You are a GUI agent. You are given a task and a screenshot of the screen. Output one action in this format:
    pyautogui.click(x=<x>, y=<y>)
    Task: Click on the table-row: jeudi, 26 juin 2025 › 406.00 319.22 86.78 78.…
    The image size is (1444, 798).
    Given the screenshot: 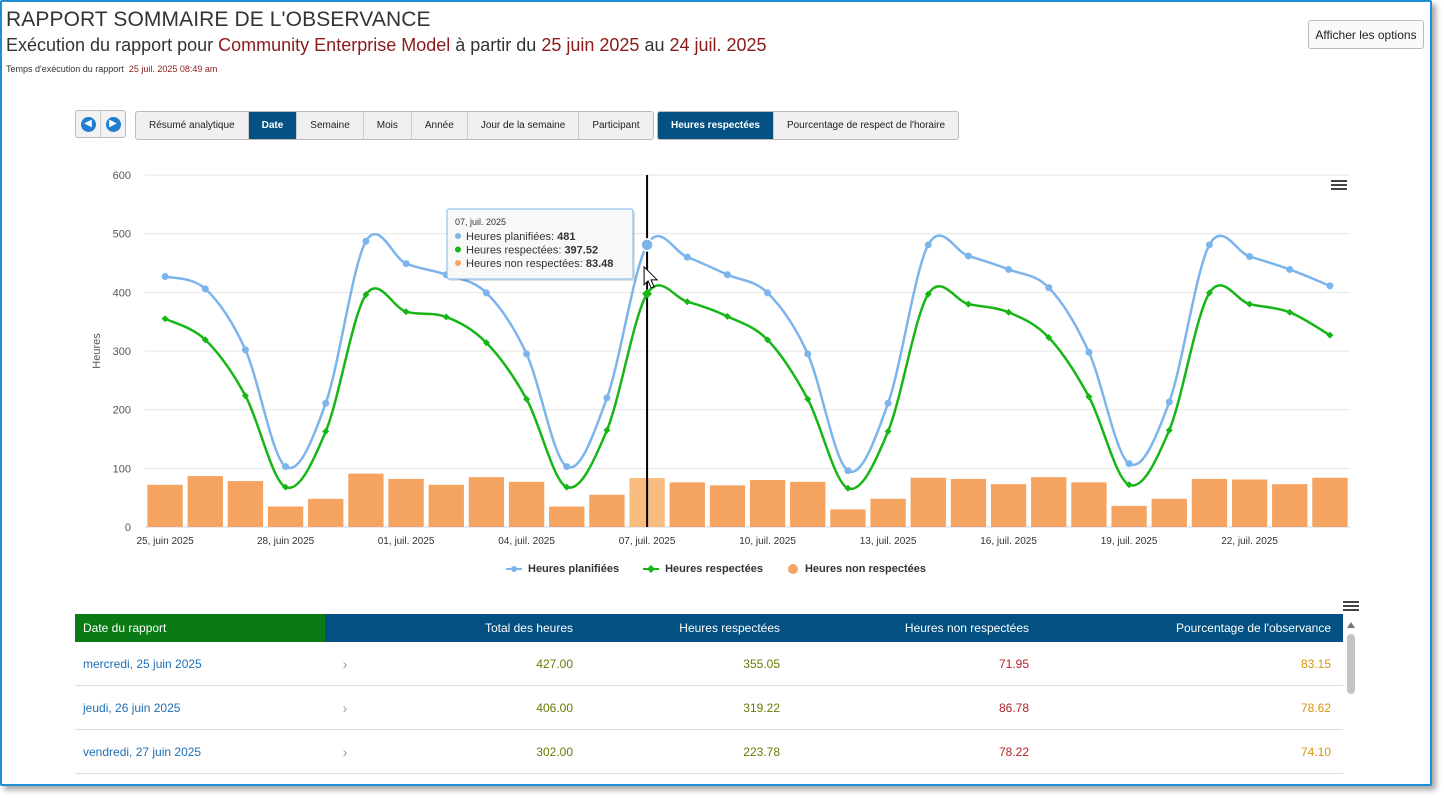 What is the action you would take?
    pyautogui.click(x=709, y=708)
    